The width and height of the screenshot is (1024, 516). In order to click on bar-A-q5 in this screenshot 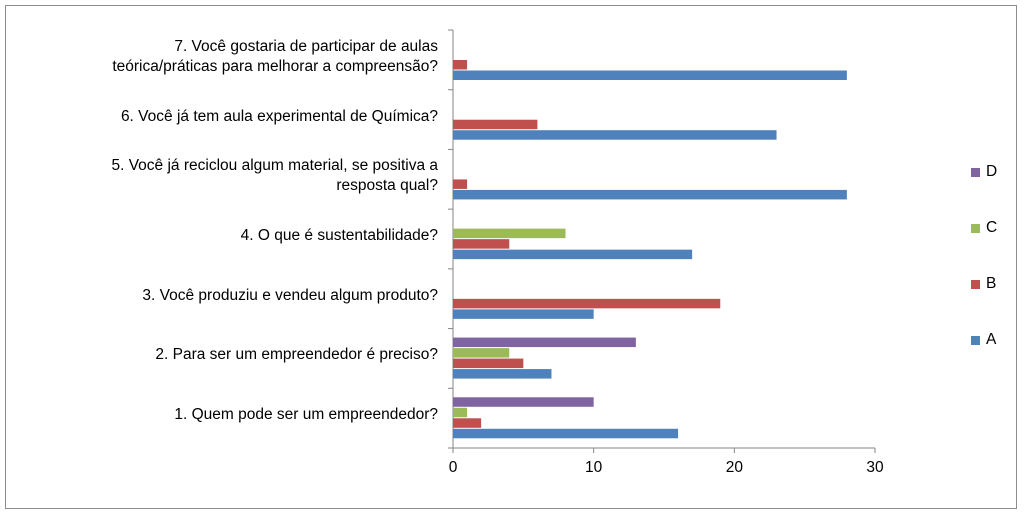, I will do `click(650, 194)`.